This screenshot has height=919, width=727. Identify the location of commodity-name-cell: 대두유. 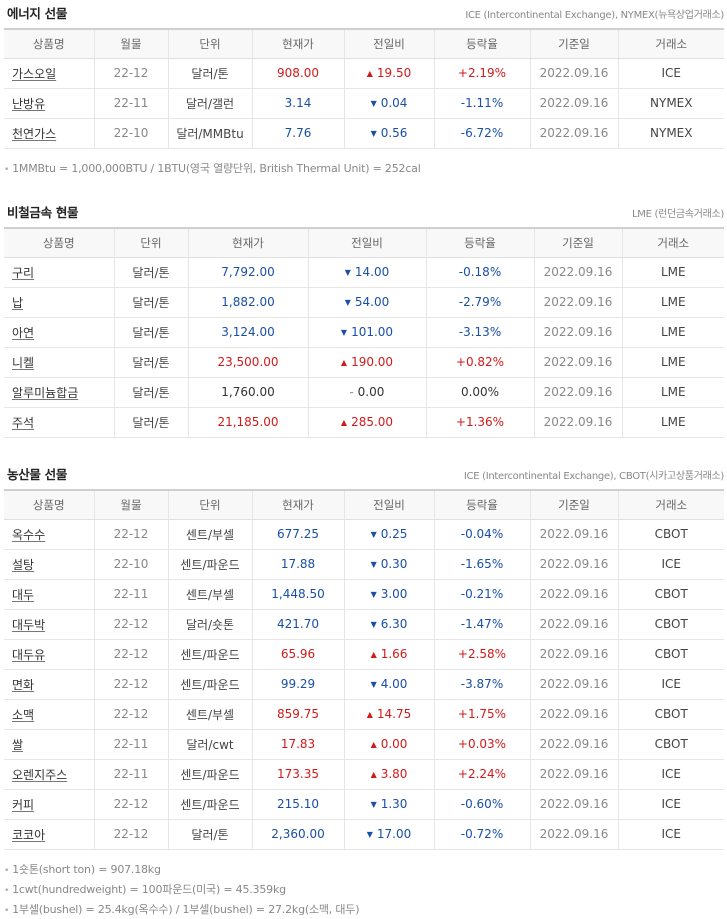
(49, 654).